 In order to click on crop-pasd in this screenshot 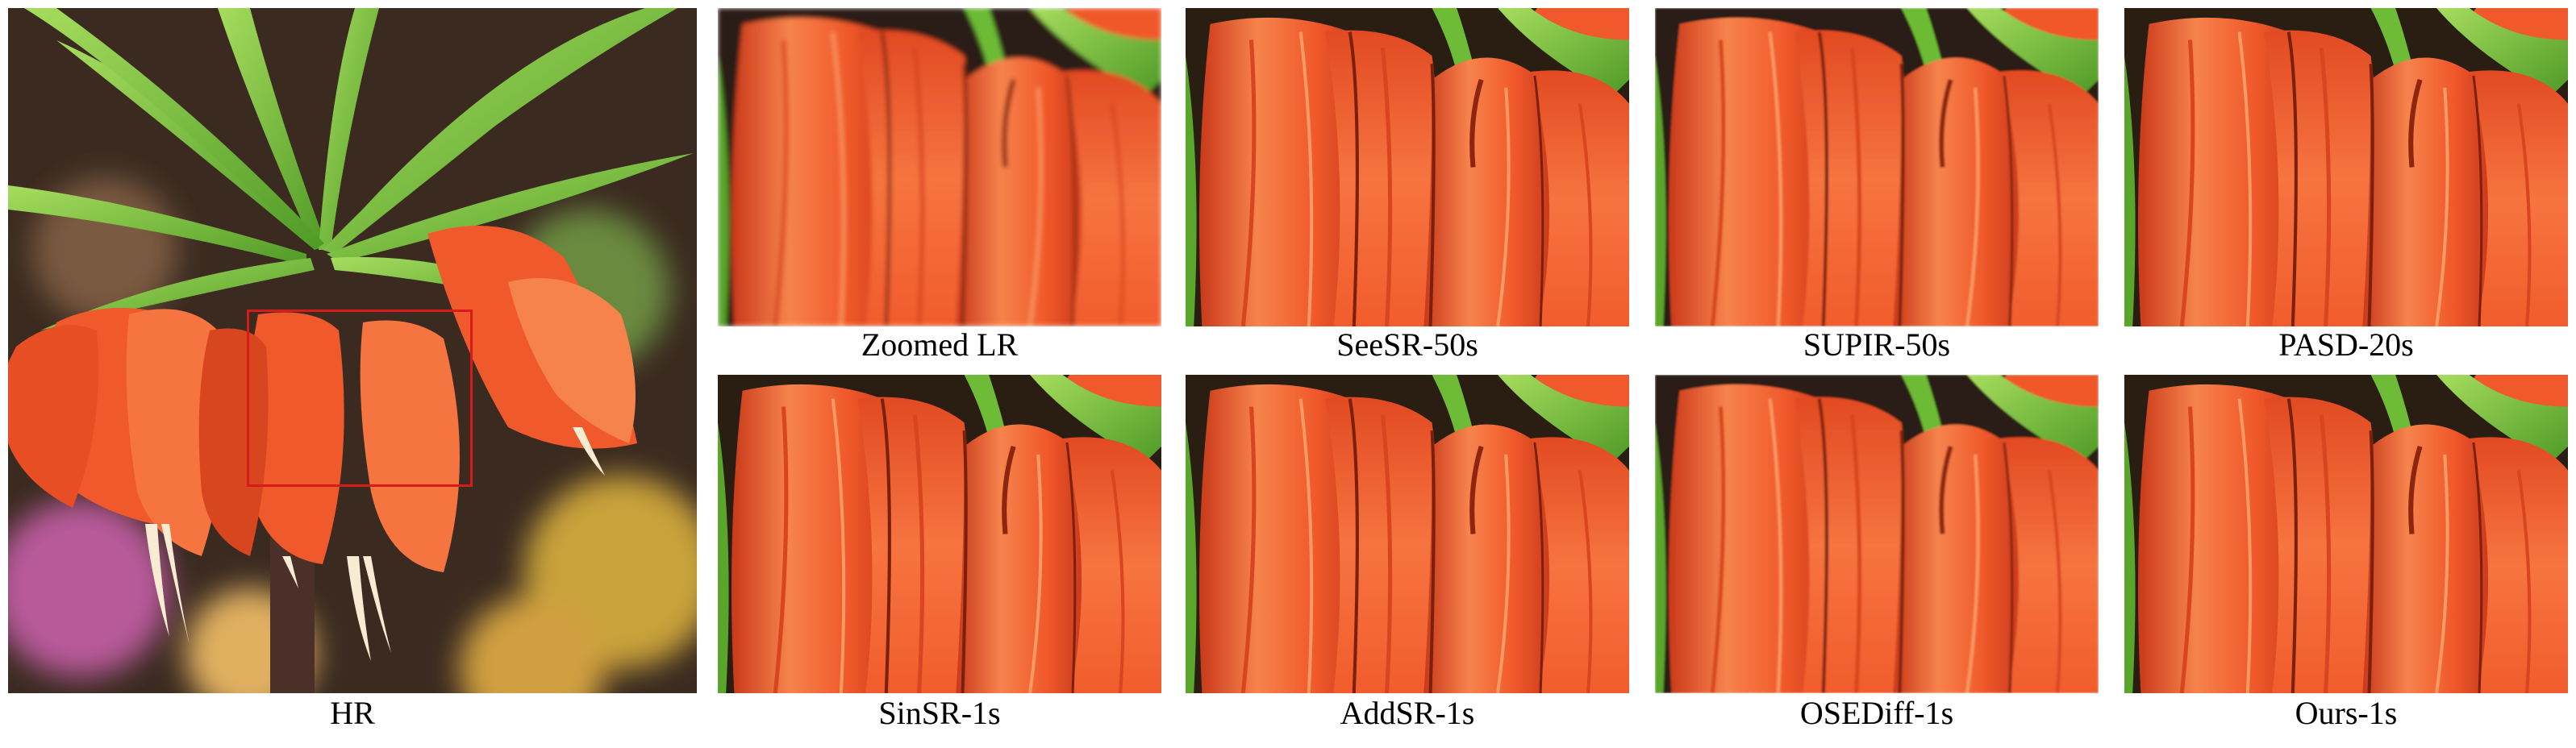, I will do `click(2346, 167)`.